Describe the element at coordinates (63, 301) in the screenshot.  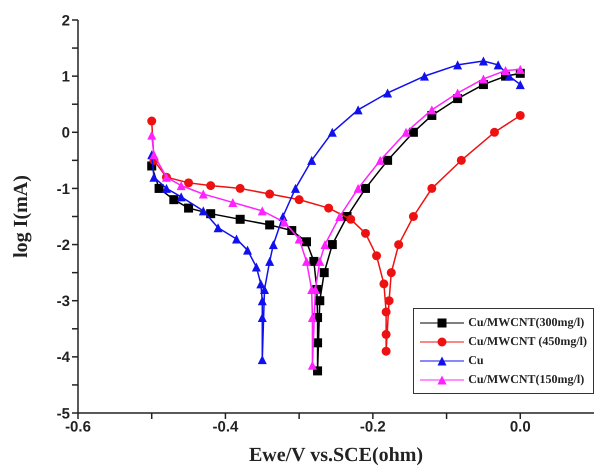
I see `y-tick-label: -3` at that location.